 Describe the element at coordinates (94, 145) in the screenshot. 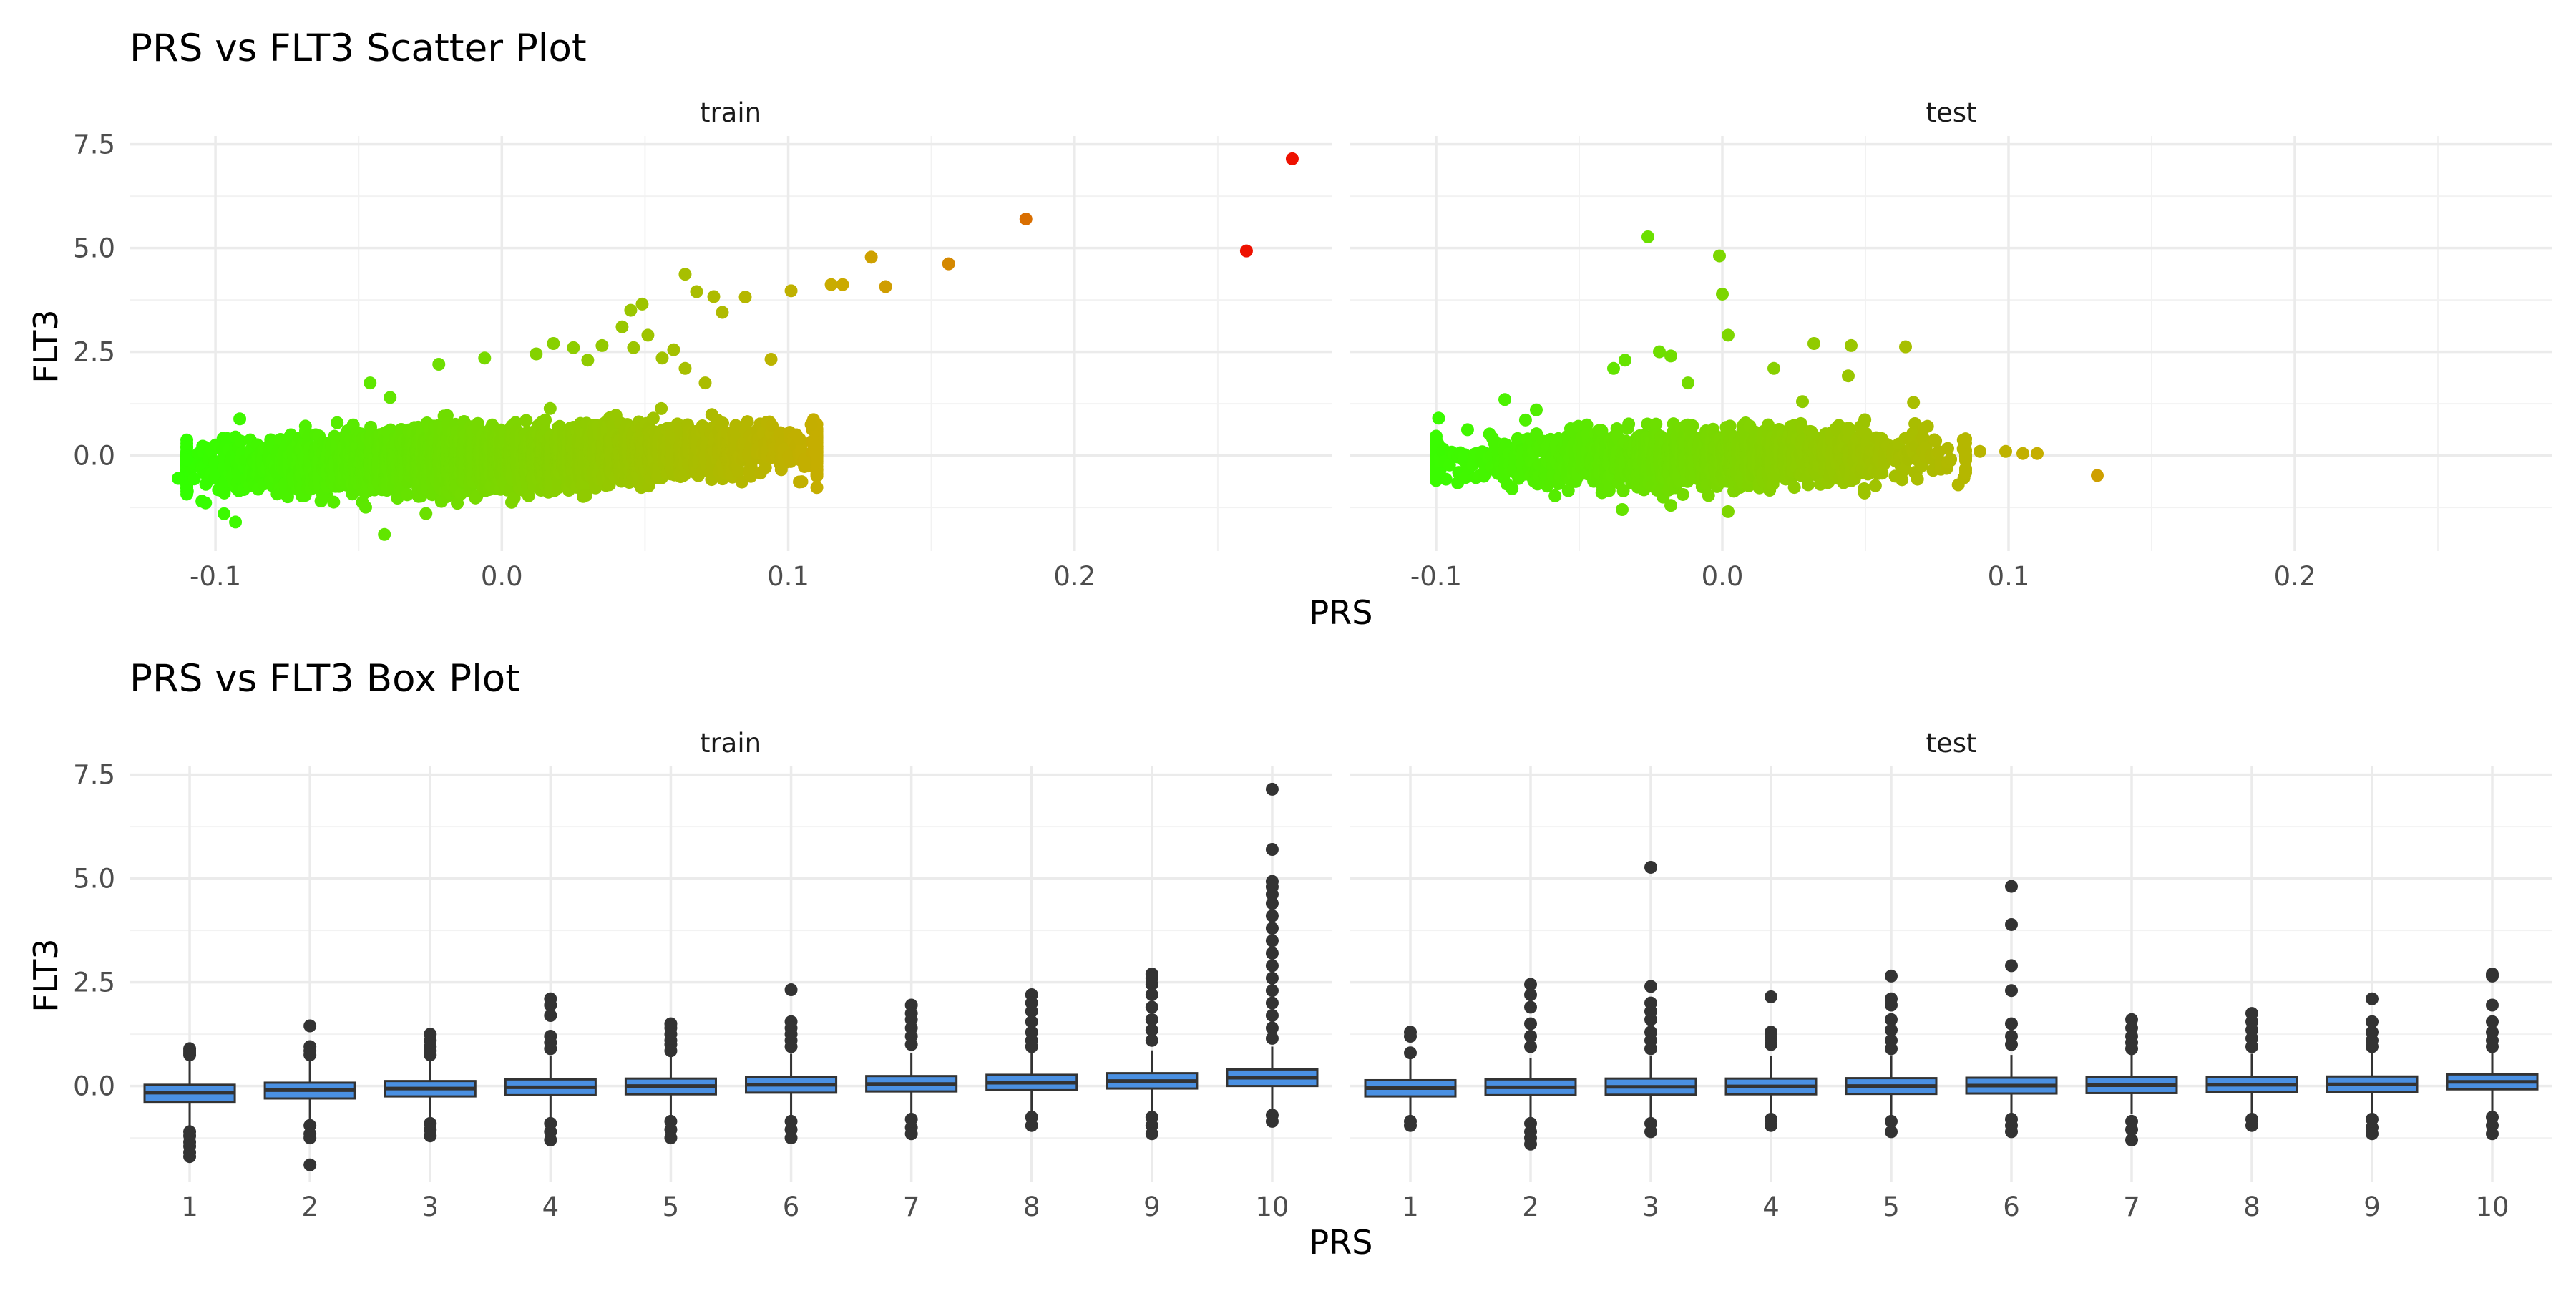

I see `y-tick-label: 7.5` at that location.